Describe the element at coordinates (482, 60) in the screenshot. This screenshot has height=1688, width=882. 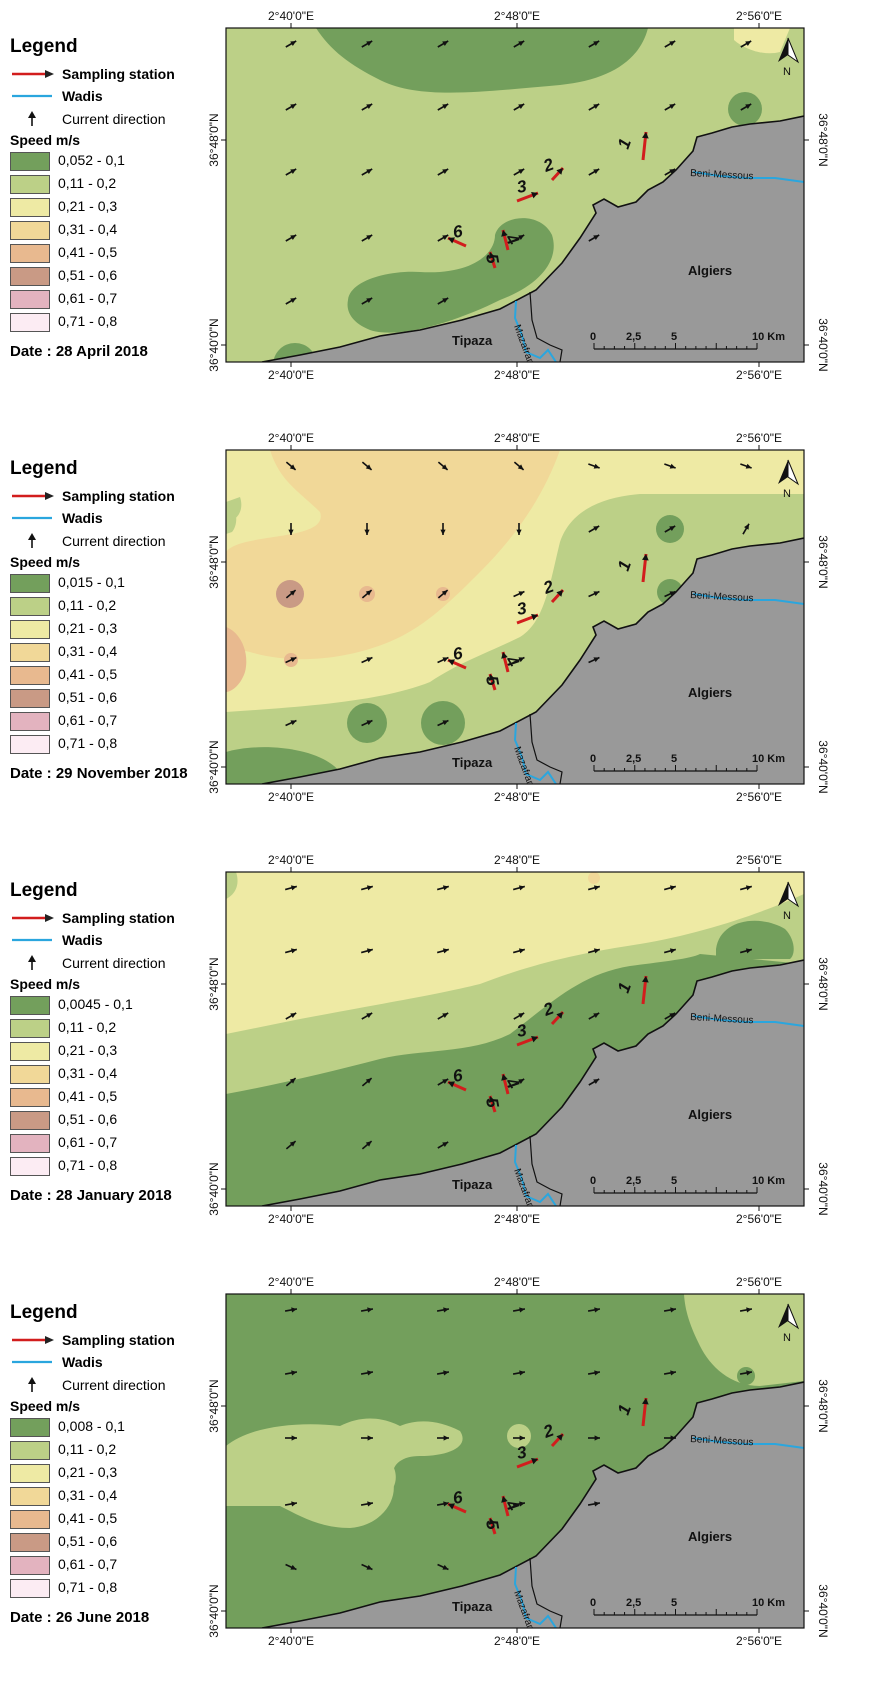
I see `zone-low-speed` at that location.